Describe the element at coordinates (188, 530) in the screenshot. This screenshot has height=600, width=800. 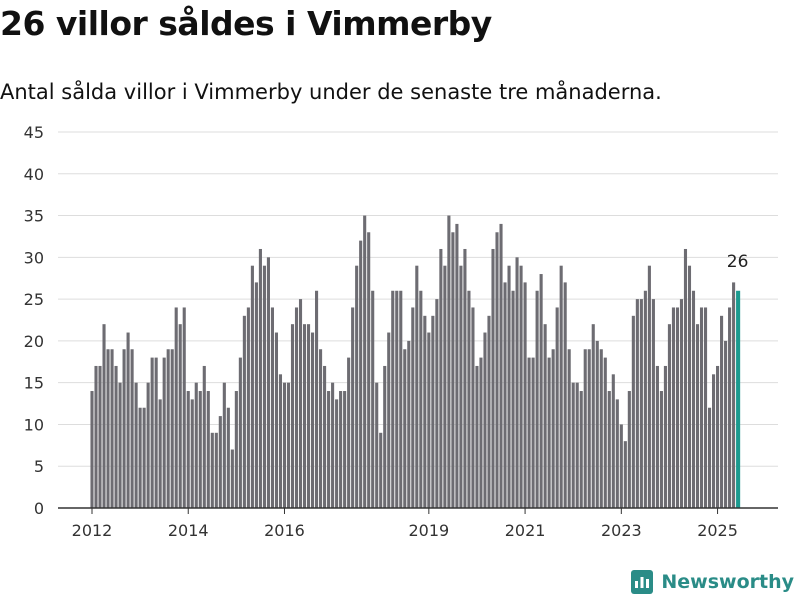
I see `x-tick-label: 2014` at that location.